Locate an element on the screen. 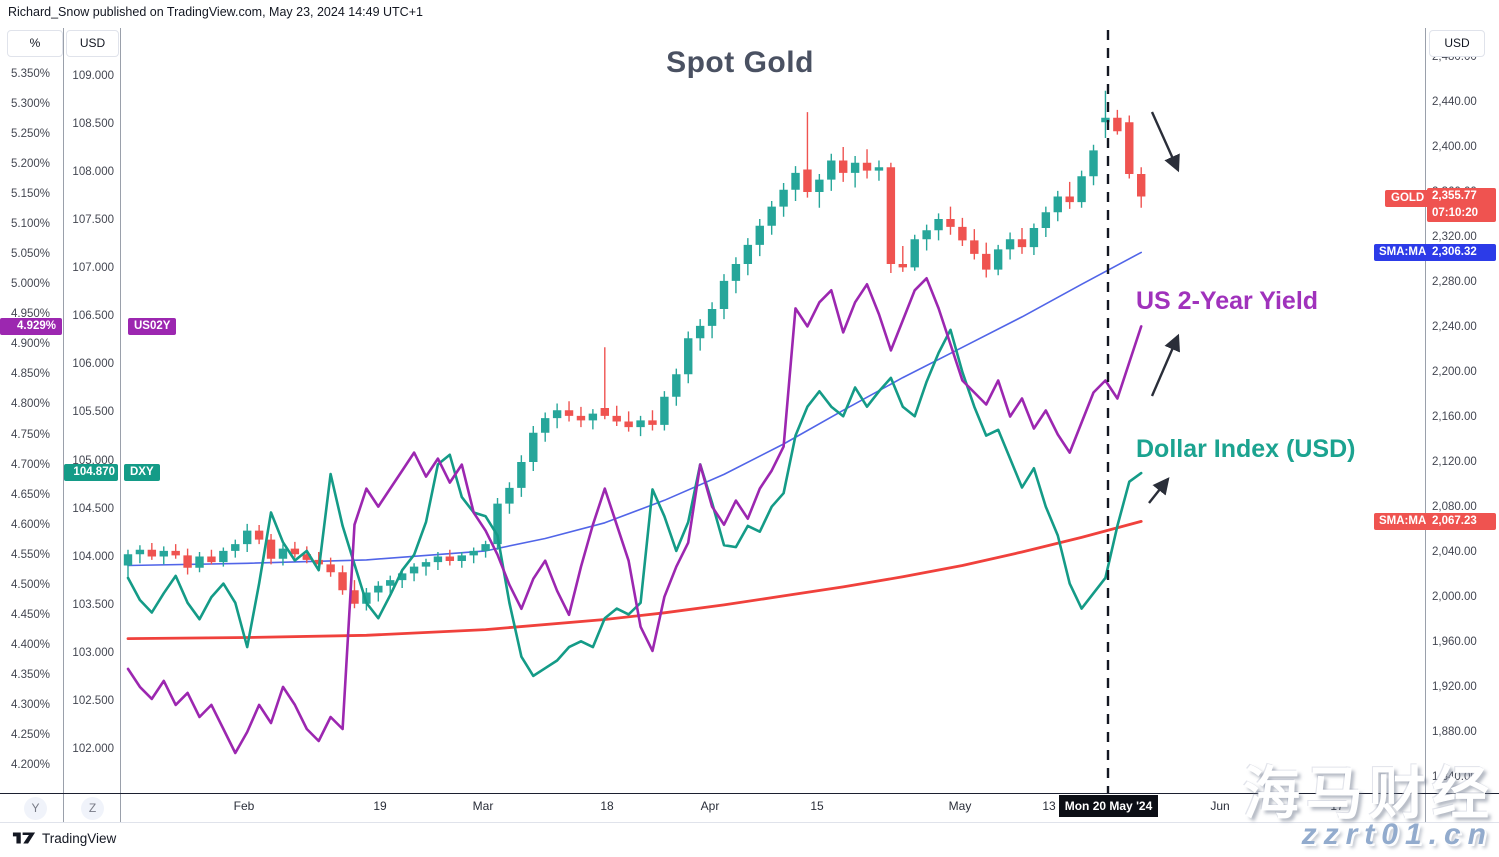 The height and width of the screenshot is (857, 1499). date-tick: 17 is located at coordinates (1337, 806).